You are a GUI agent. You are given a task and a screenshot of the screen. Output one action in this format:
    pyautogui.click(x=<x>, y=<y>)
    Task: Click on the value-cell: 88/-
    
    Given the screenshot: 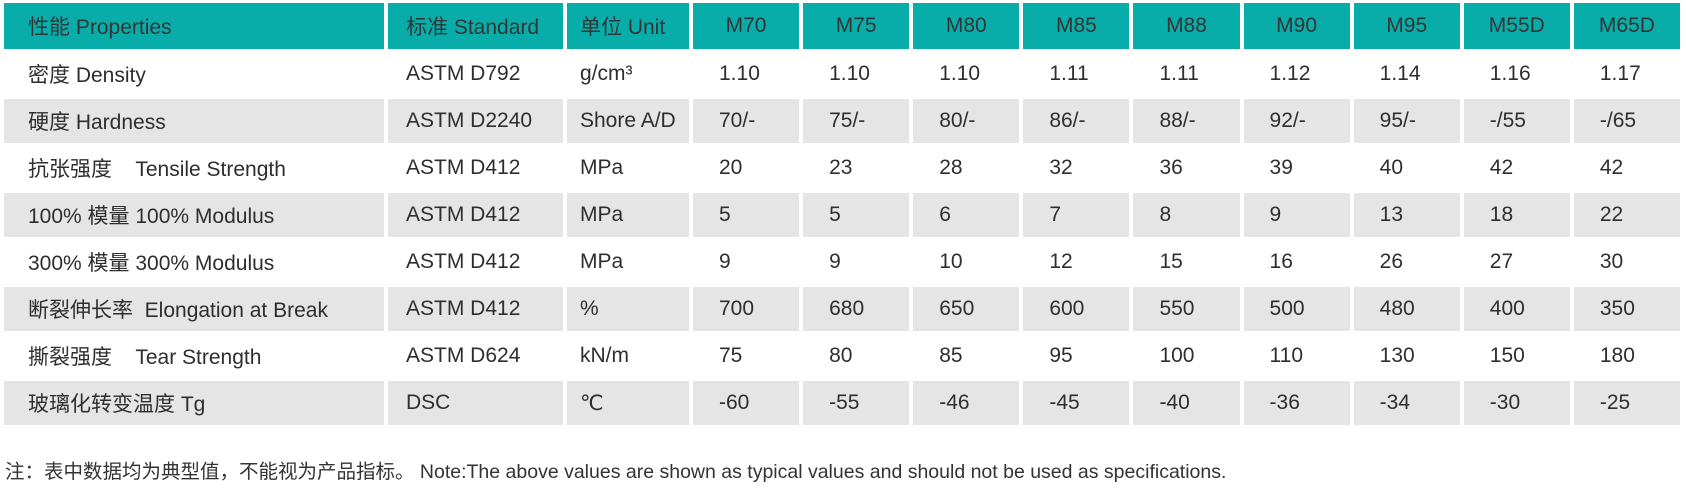 What is the action you would take?
    pyautogui.click(x=1186, y=121)
    